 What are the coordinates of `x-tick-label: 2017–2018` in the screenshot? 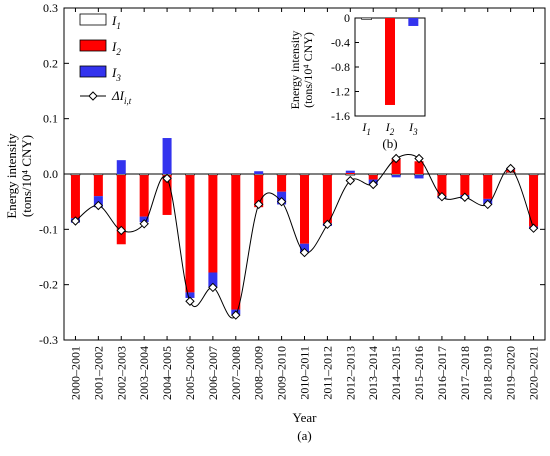 It's located at (465, 373).